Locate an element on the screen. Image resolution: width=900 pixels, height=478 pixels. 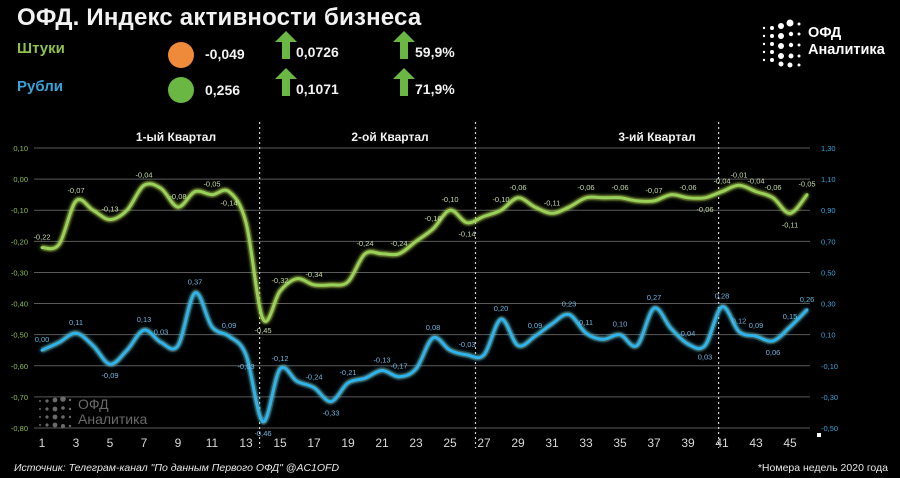
rubles-delta: 0,1071 is located at coordinates (317, 89).